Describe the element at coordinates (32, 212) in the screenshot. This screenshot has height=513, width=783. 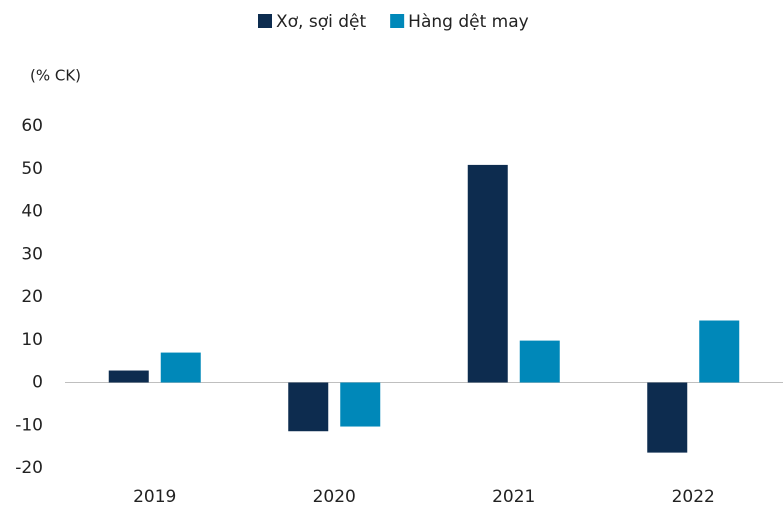
I see `y-tick-label: 40` at that location.